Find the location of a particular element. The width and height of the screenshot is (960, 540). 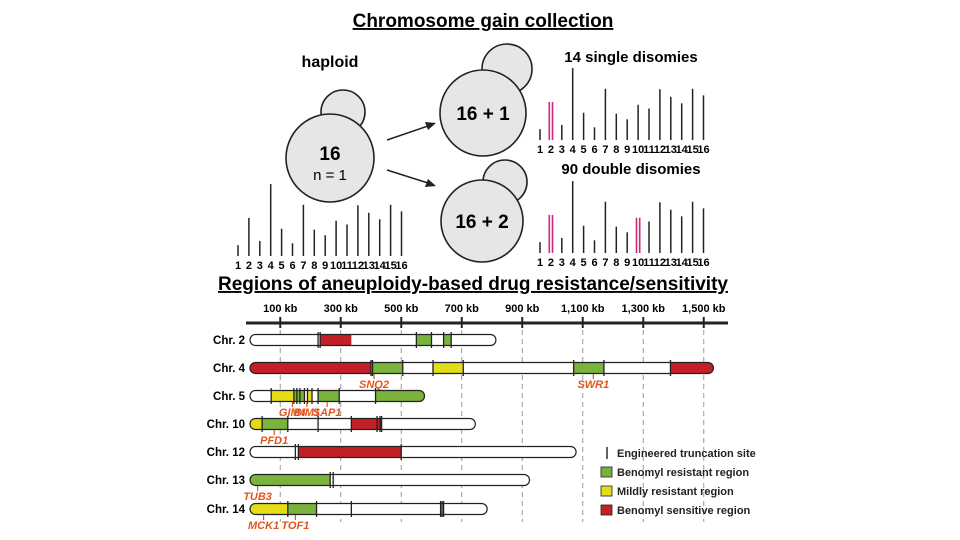

gene-label-tub3: TUB3 is located at coordinates (257, 497).